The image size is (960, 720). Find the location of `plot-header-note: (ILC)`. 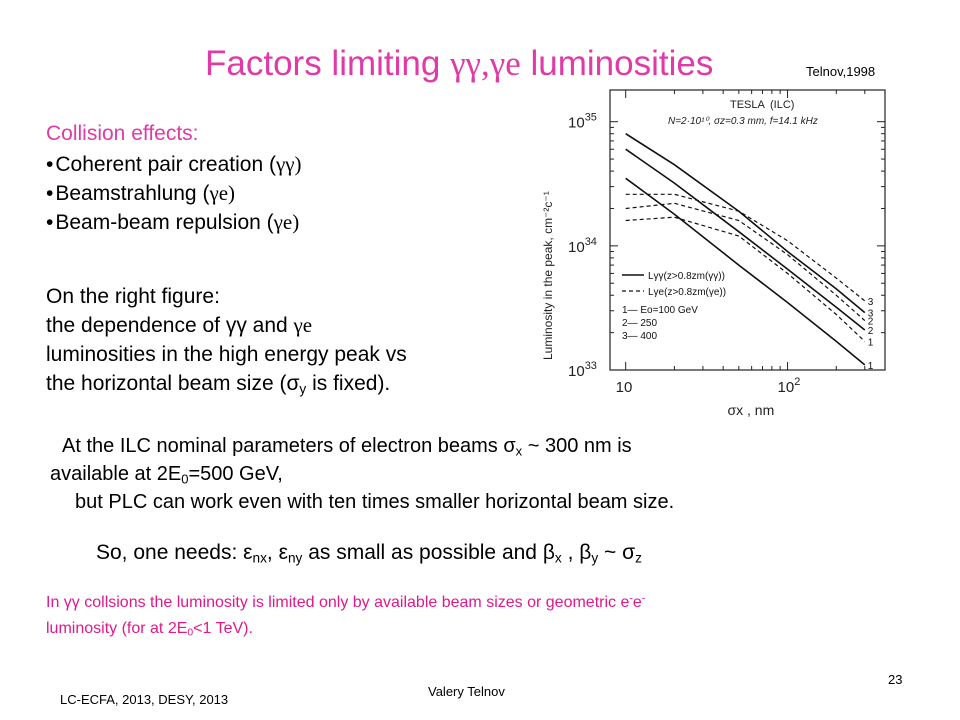

plot-header-note: (ILC) is located at coordinates (782, 105).